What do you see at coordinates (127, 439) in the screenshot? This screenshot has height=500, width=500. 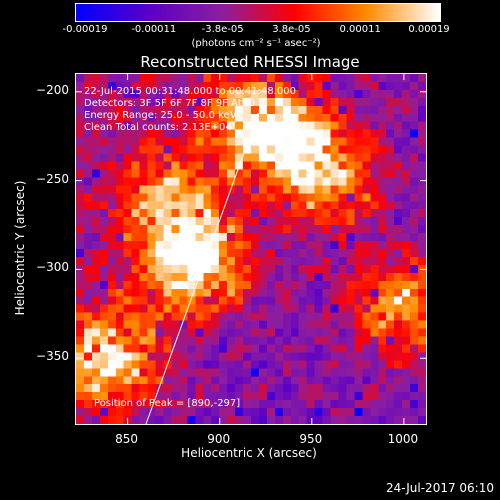 I see `x-tick-label: 850` at bounding box center [127, 439].